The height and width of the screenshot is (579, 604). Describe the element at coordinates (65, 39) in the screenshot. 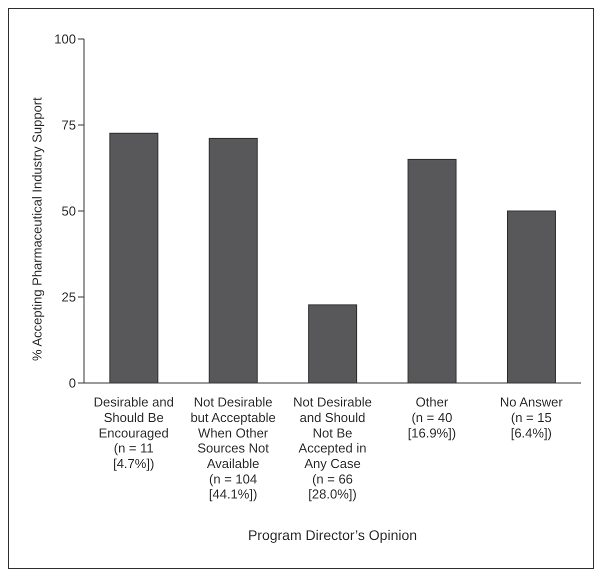

I see `y-tick-label: 100` at that location.